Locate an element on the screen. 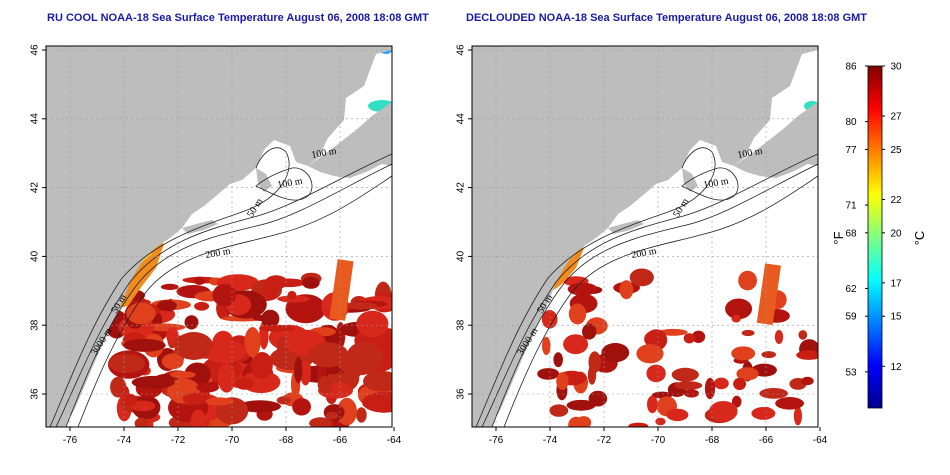 The height and width of the screenshot is (475, 950). x-tick-label: -66 is located at coordinates (340, 440).